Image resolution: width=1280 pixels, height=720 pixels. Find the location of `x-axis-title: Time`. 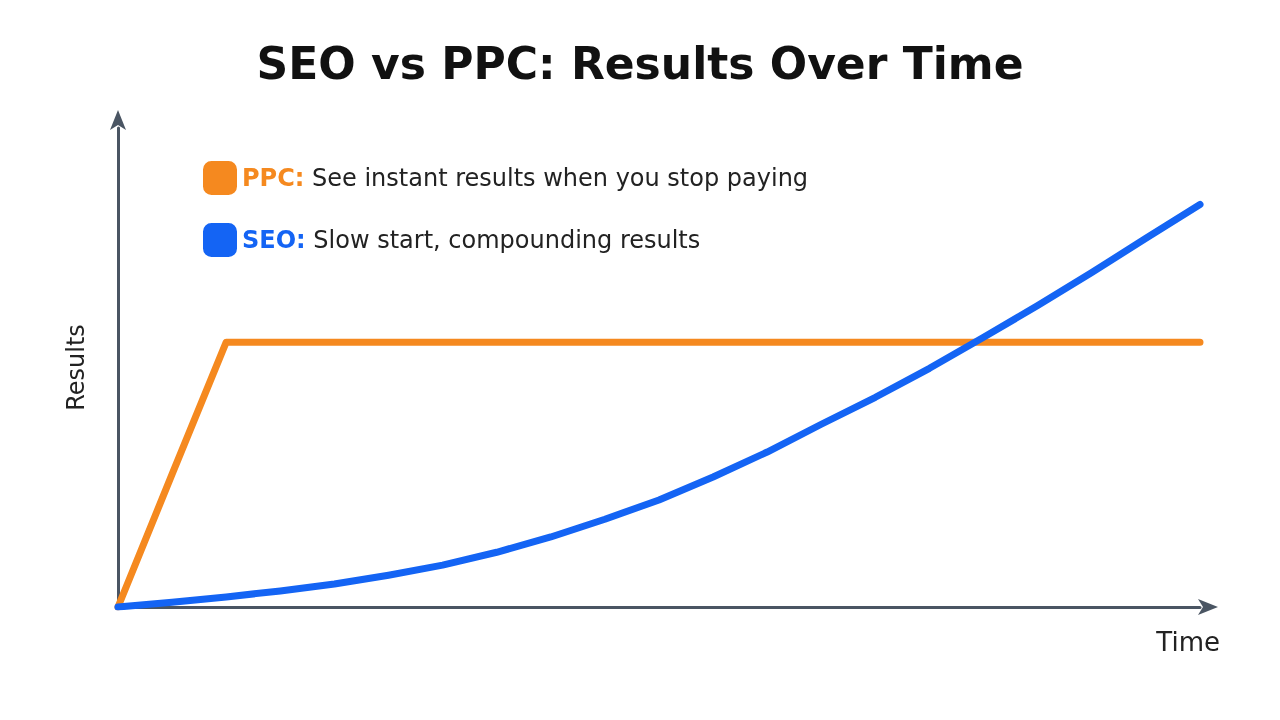

x-axis-title: Time is located at coordinates (1187, 642).